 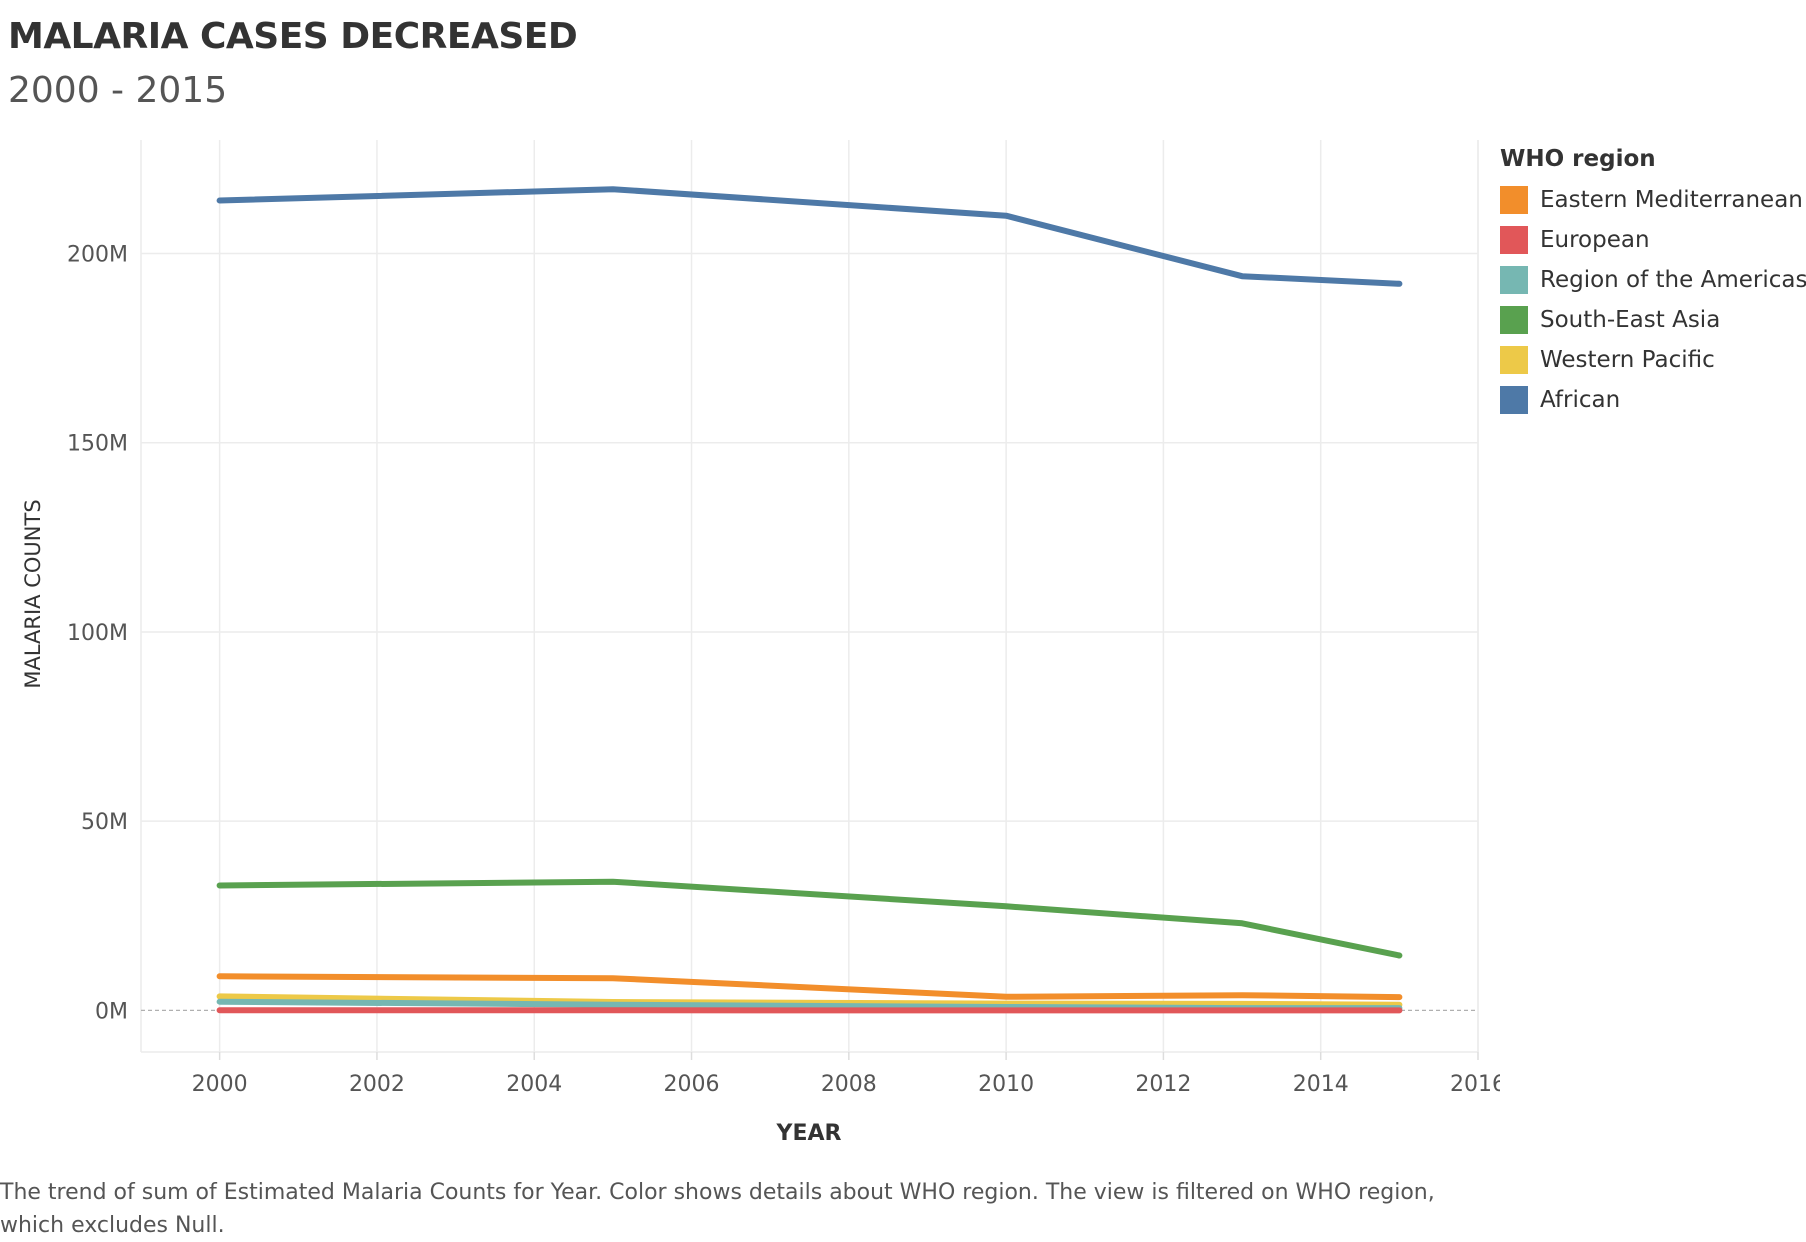 I want to click on legend-item-european: European, so click(x=1650, y=240).